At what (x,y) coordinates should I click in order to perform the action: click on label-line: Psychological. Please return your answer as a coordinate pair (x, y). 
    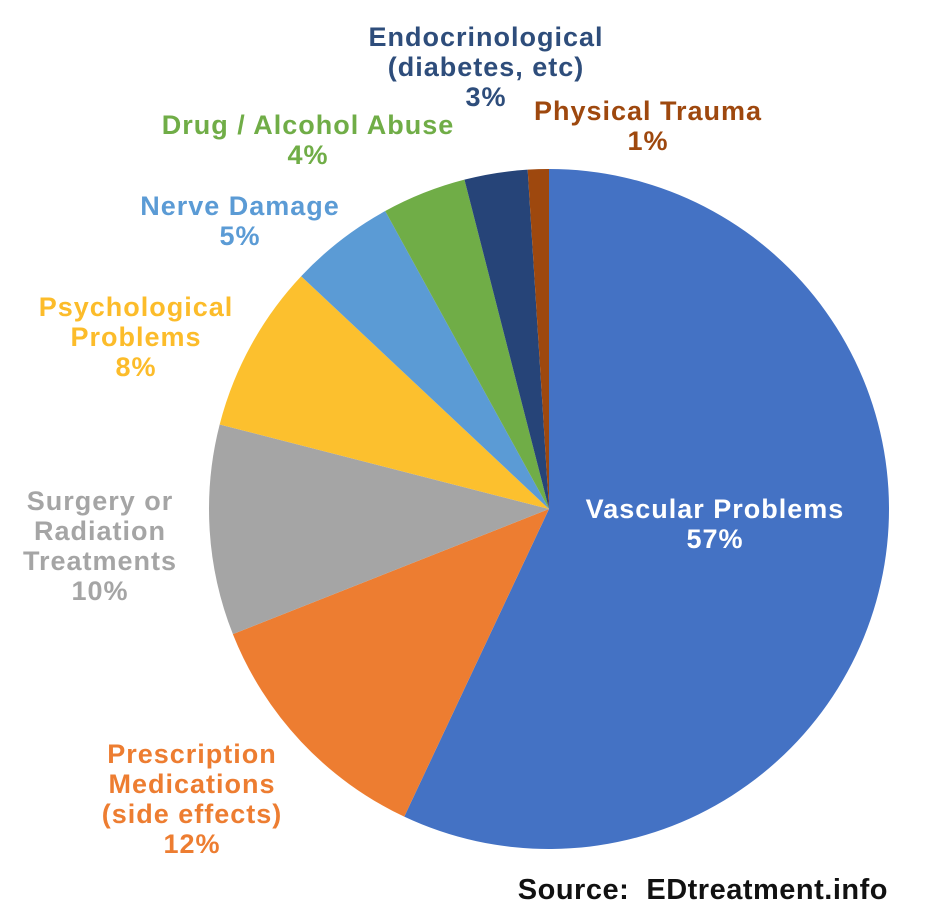
    Looking at the image, I should click on (136, 307).